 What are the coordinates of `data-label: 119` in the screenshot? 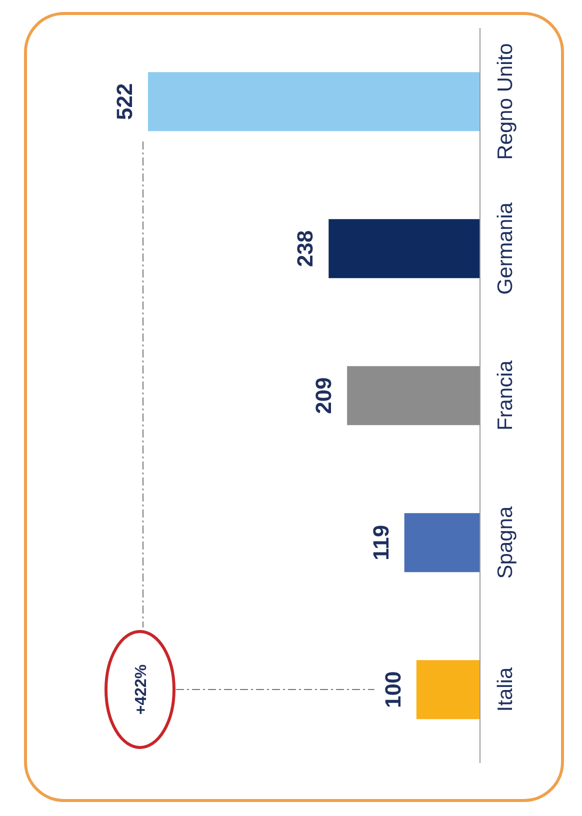 It's located at (381, 542).